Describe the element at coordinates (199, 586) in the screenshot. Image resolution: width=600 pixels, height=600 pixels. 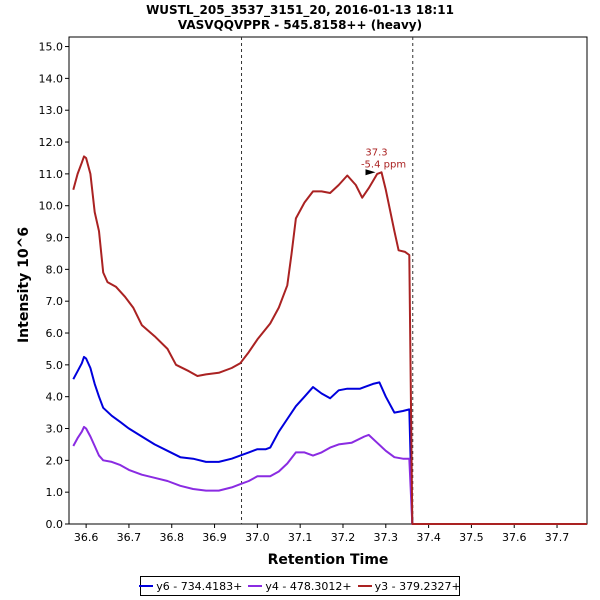
I see `legend-label-y6: y6 - 734.4183+` at that location.